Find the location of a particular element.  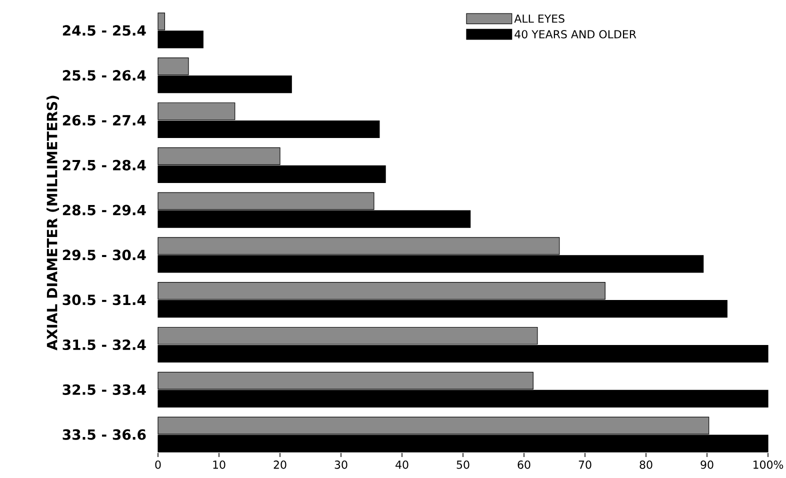

x-tick-label: 0 is located at coordinates (158, 464).